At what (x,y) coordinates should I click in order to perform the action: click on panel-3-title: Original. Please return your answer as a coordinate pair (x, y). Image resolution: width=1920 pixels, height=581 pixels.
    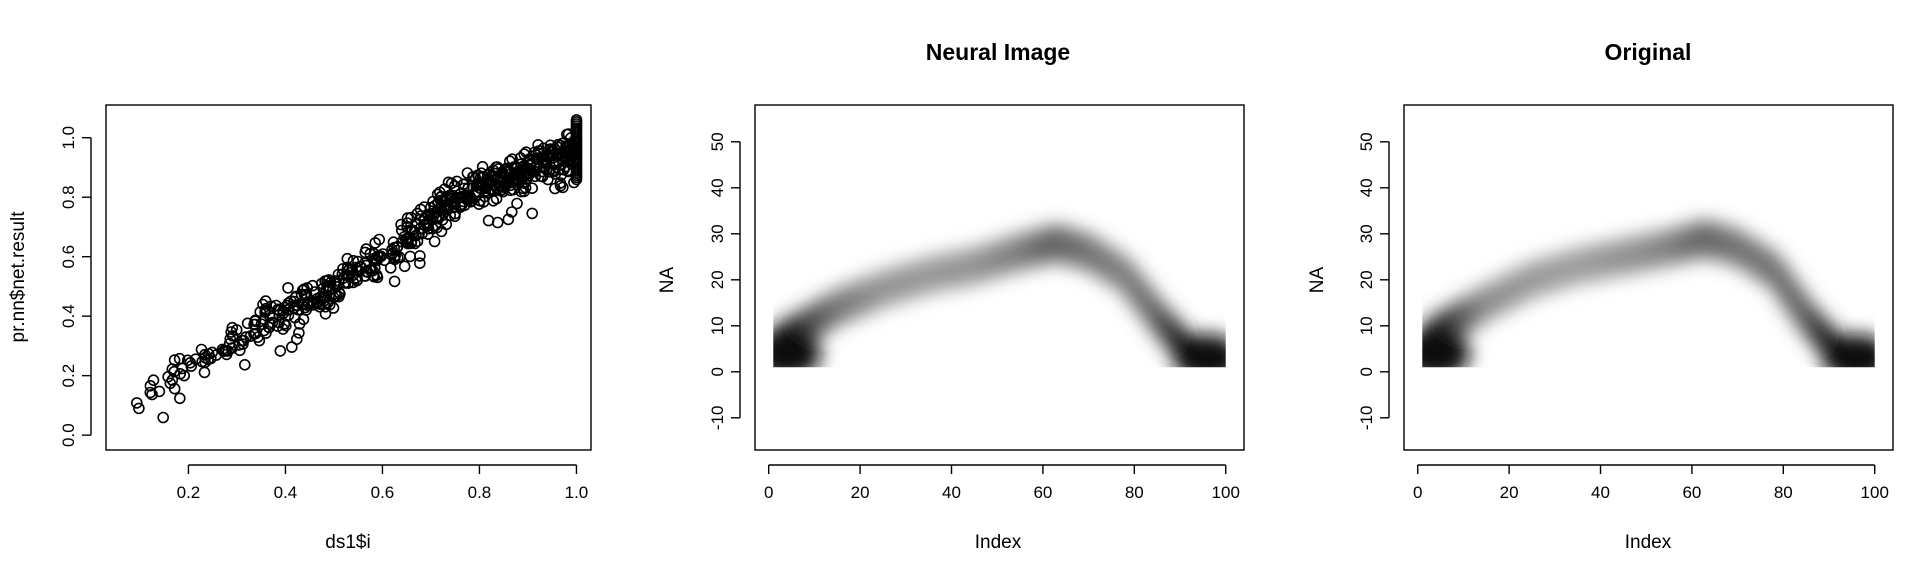
    Looking at the image, I should click on (1648, 52).